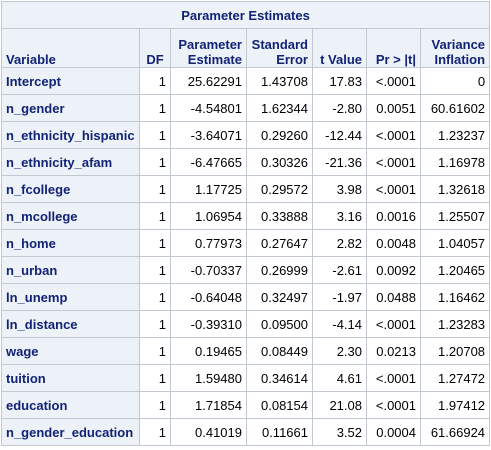  I want to click on table-row: tuition 1 1.59480 0.34614 4.61 <.0001 1.27472, so click(246, 378).